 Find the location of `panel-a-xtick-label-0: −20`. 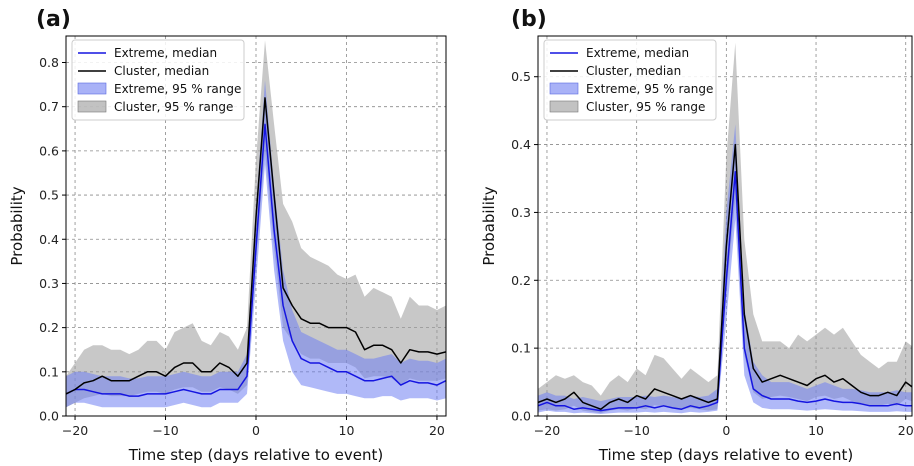

panel-a-xtick-label-0: −20 is located at coordinates (75, 430).